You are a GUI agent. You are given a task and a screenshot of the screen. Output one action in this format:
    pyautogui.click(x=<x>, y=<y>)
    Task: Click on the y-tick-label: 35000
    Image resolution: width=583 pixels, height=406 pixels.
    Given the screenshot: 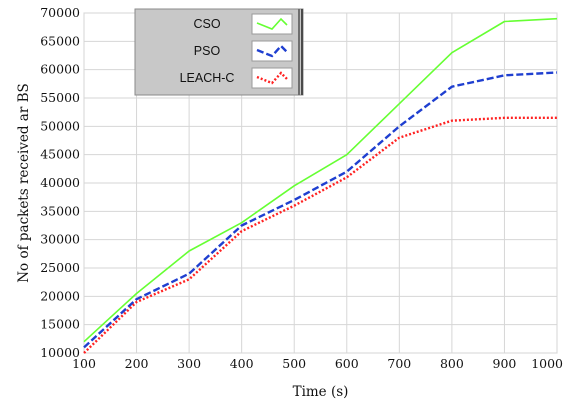 What is the action you would take?
    pyautogui.click(x=60, y=210)
    